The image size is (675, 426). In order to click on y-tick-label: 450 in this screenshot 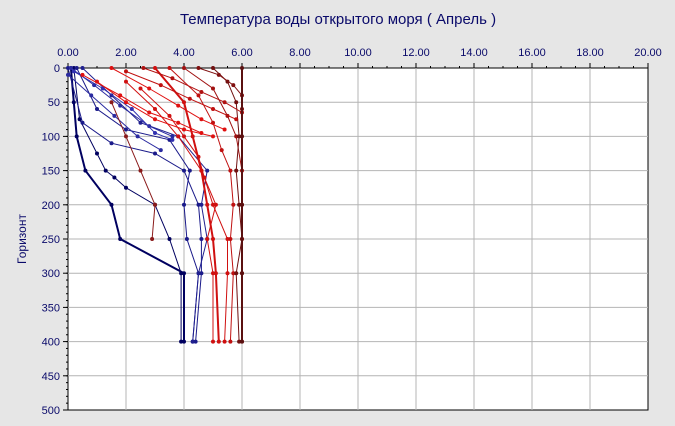, I will do `click(51, 377)`.